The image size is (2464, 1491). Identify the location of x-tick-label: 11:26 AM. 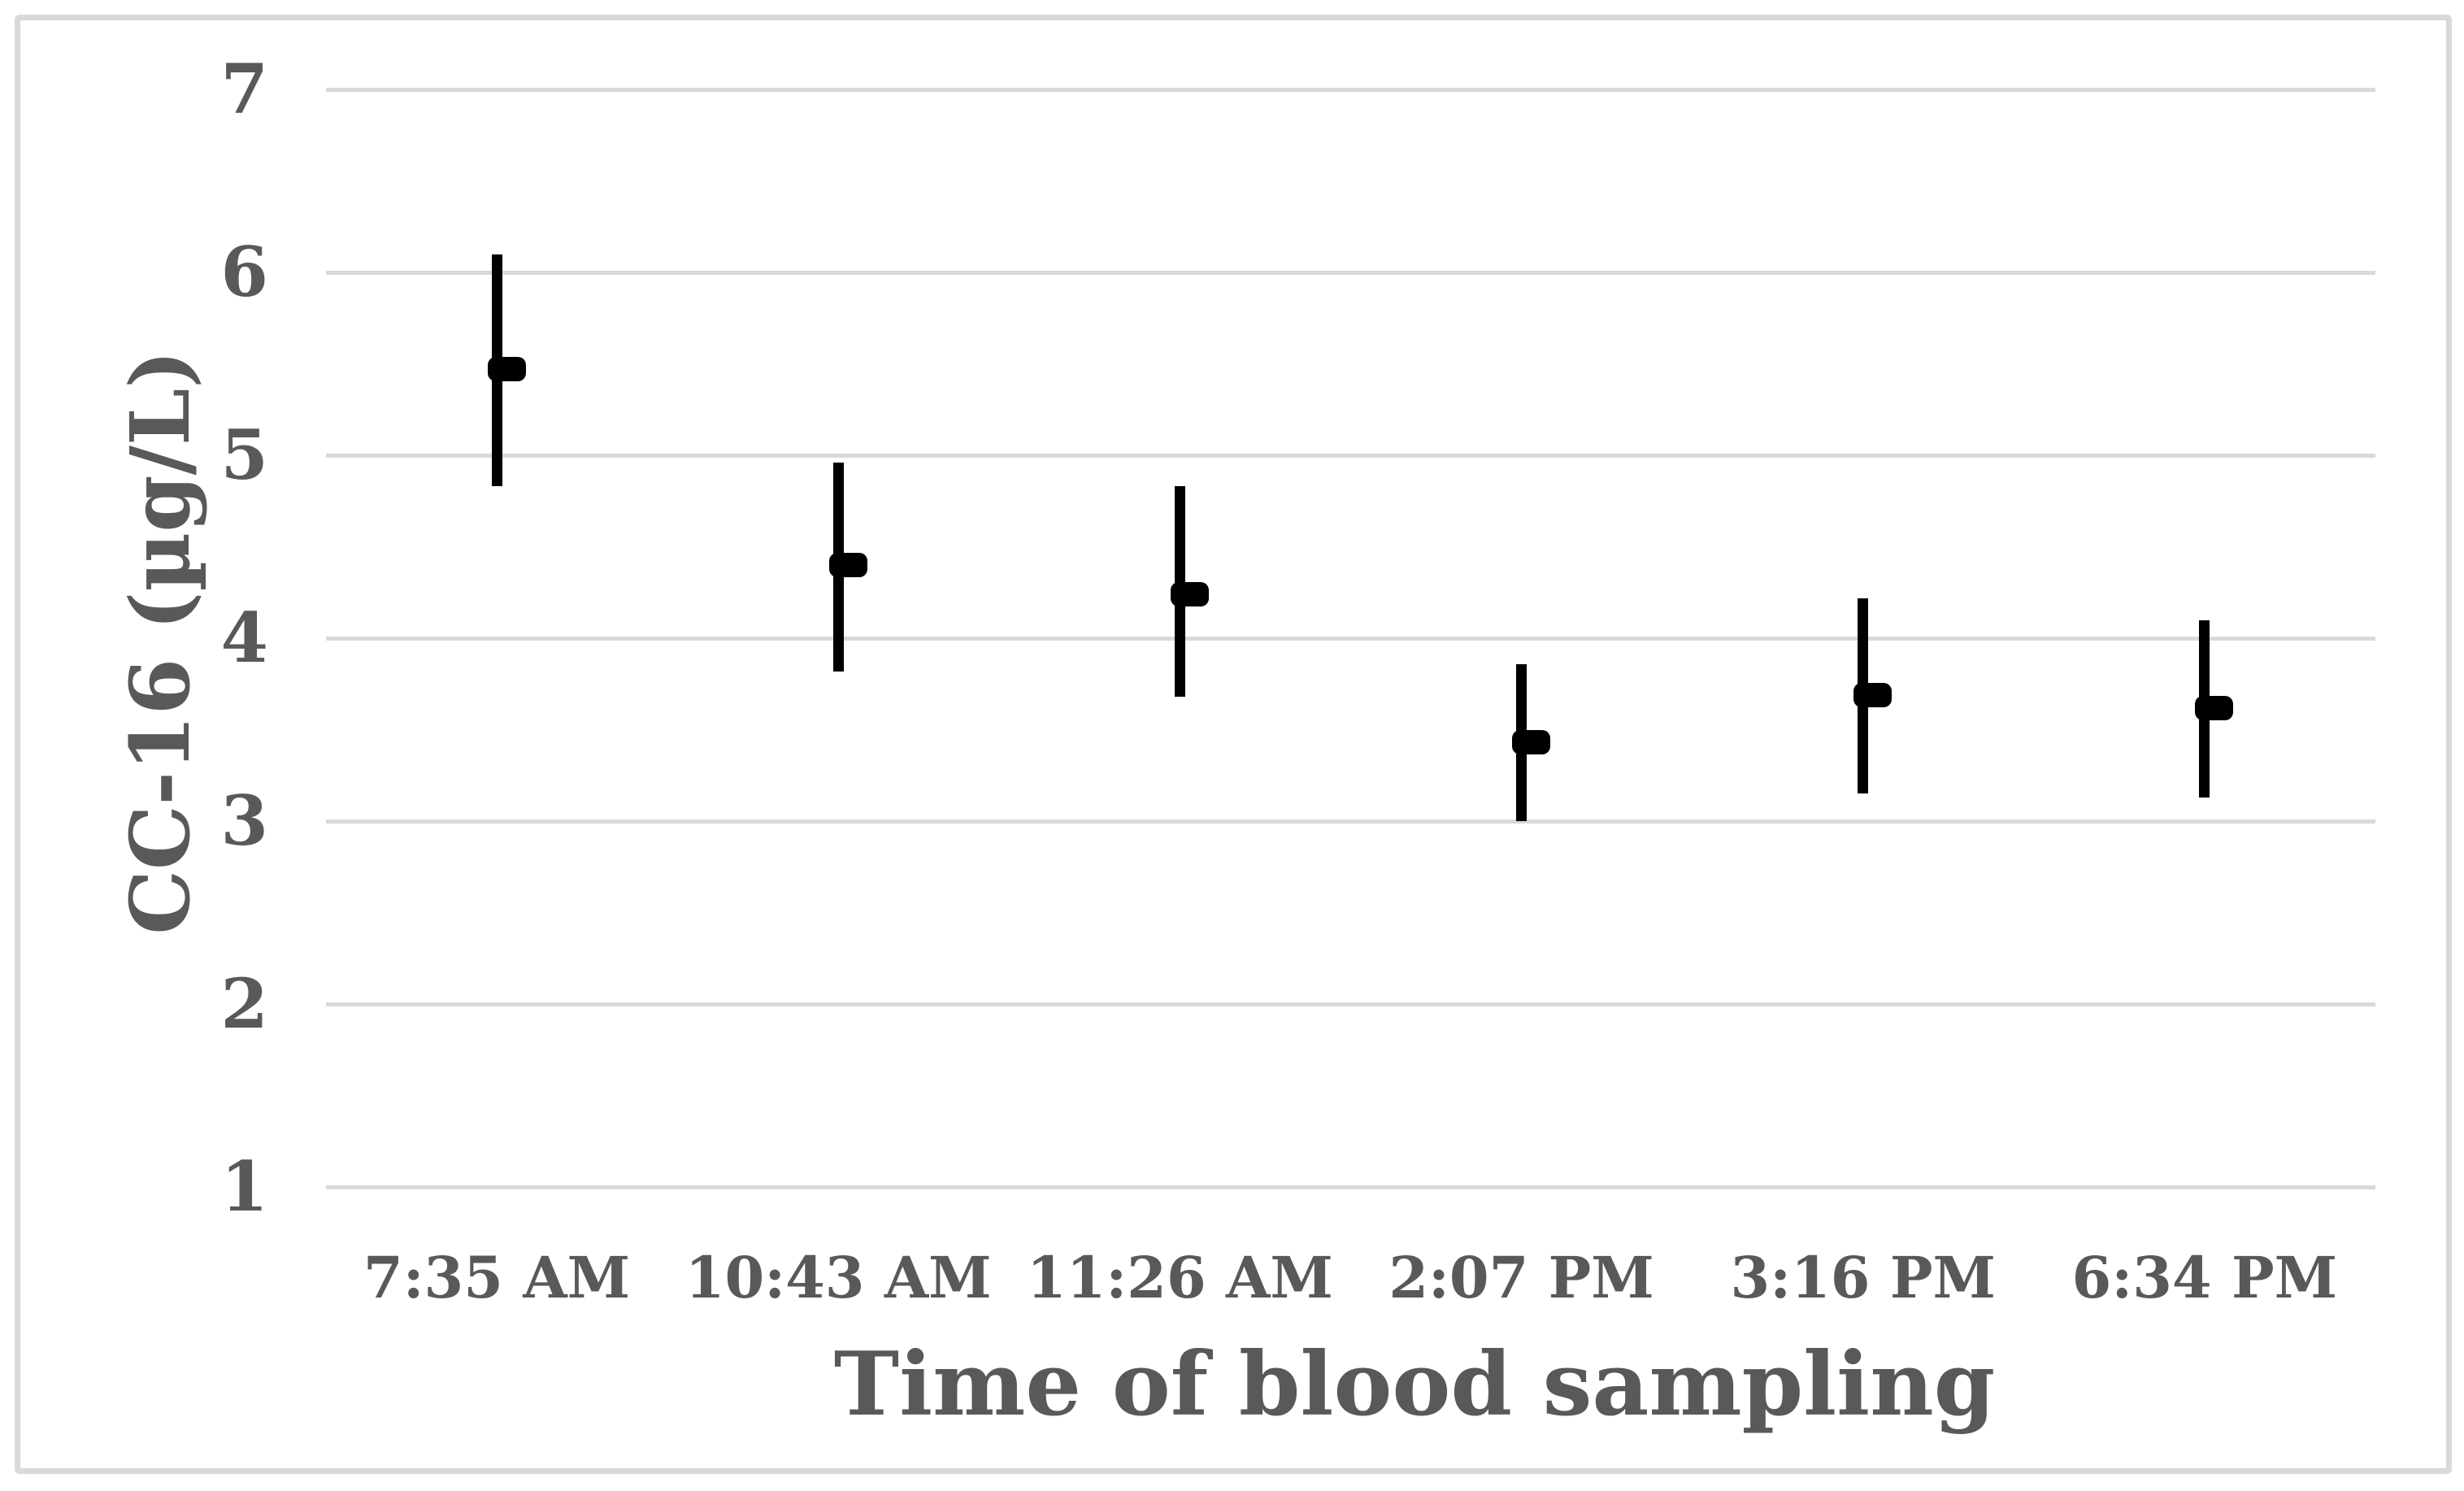
(1179, 1277).